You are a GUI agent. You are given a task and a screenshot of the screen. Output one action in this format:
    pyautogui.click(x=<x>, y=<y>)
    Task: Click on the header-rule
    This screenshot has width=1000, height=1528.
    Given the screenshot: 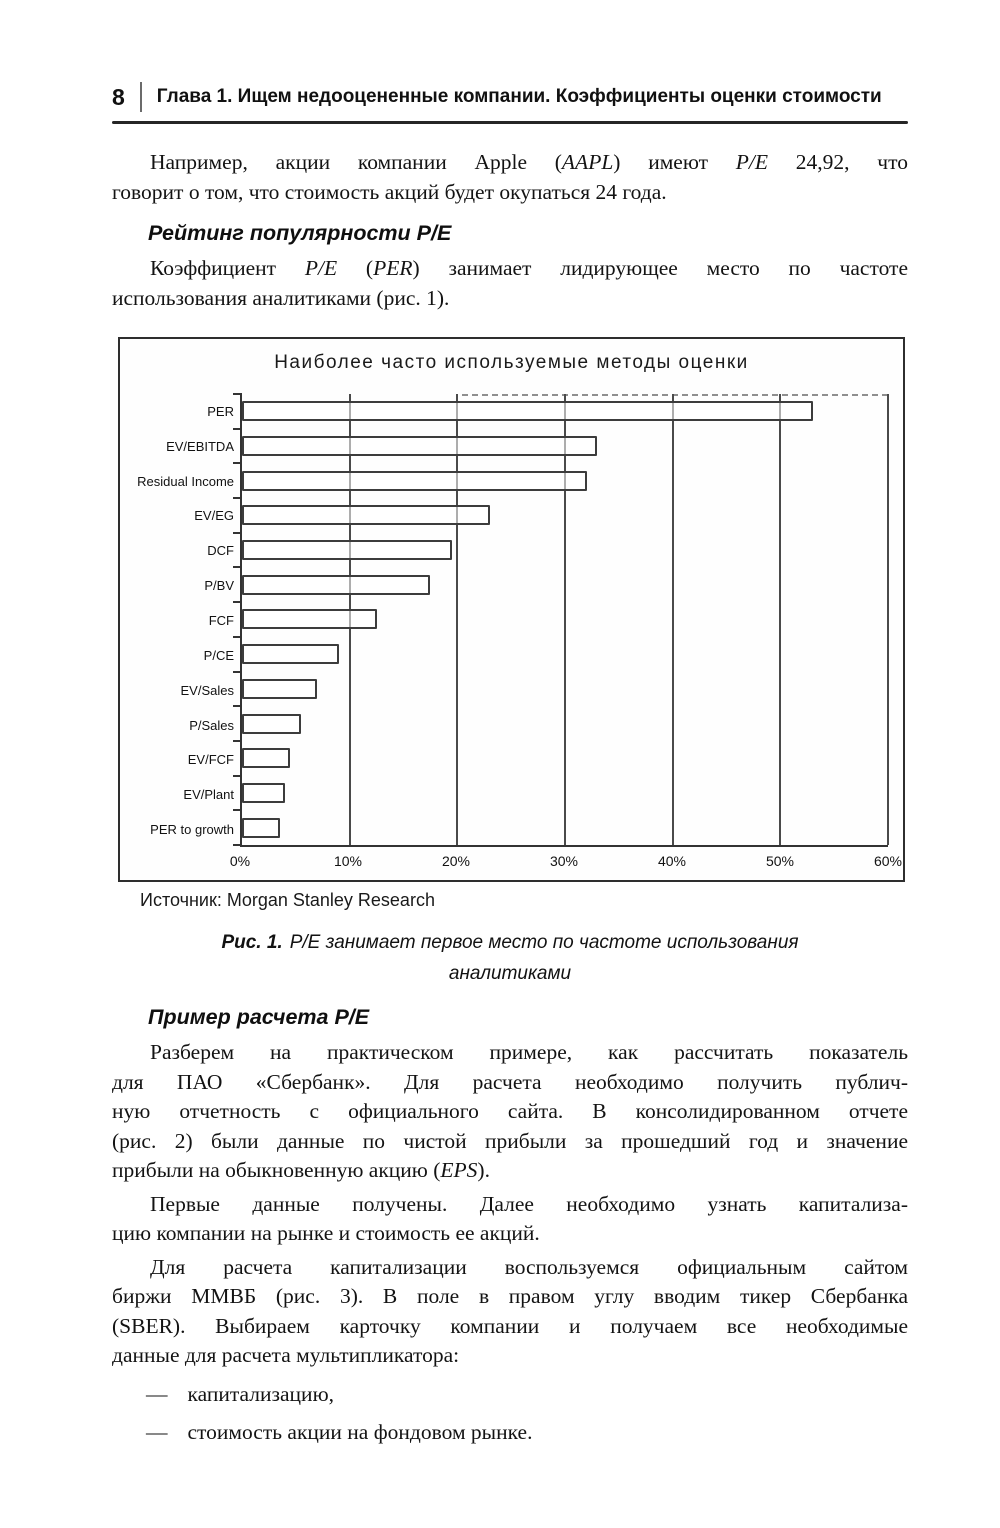 What is the action you would take?
    pyautogui.click(x=510, y=122)
    